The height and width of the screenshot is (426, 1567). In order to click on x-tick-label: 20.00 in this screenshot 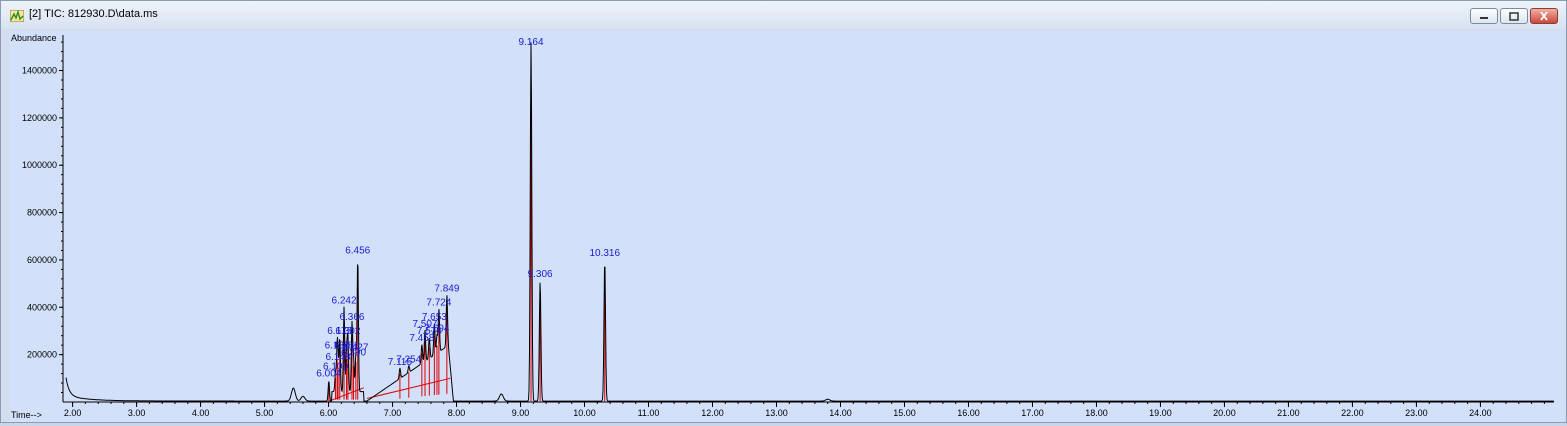, I will do `click(1224, 413)`.